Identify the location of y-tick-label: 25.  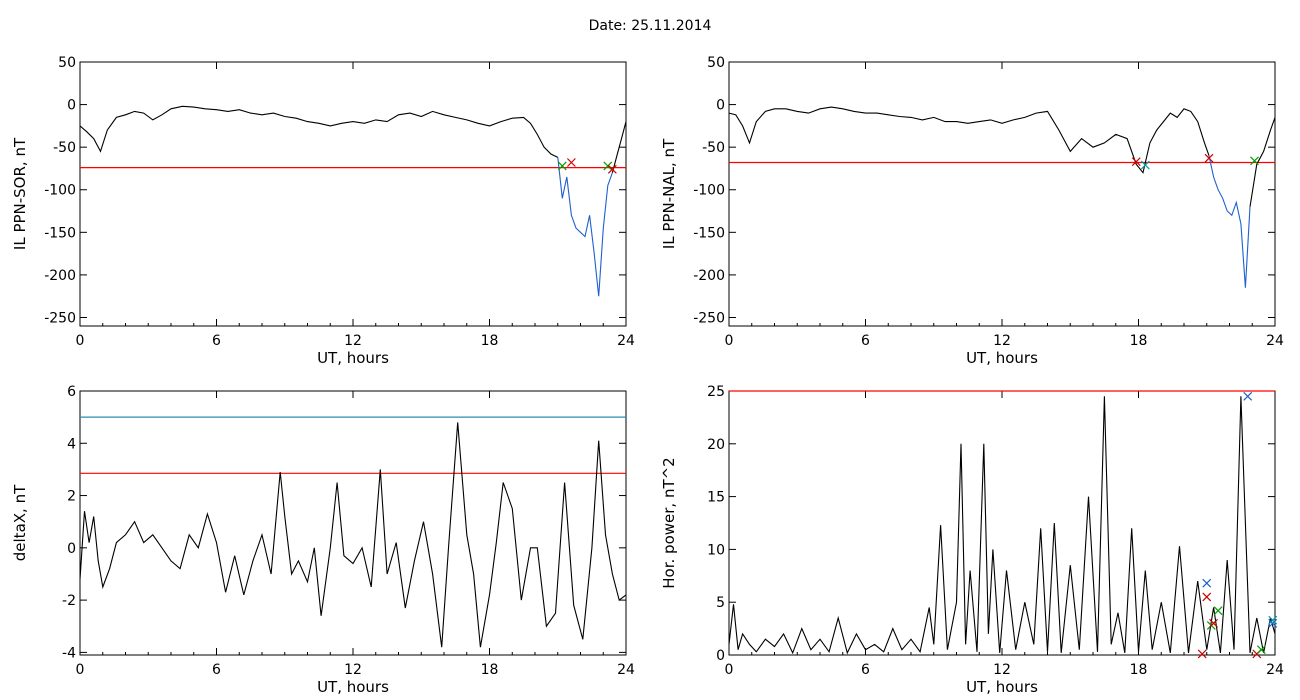
(716, 392).